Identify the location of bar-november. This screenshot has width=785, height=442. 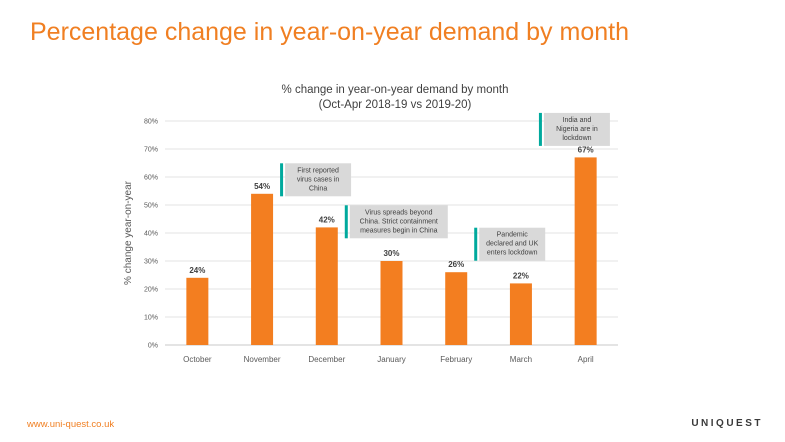
(262, 269).